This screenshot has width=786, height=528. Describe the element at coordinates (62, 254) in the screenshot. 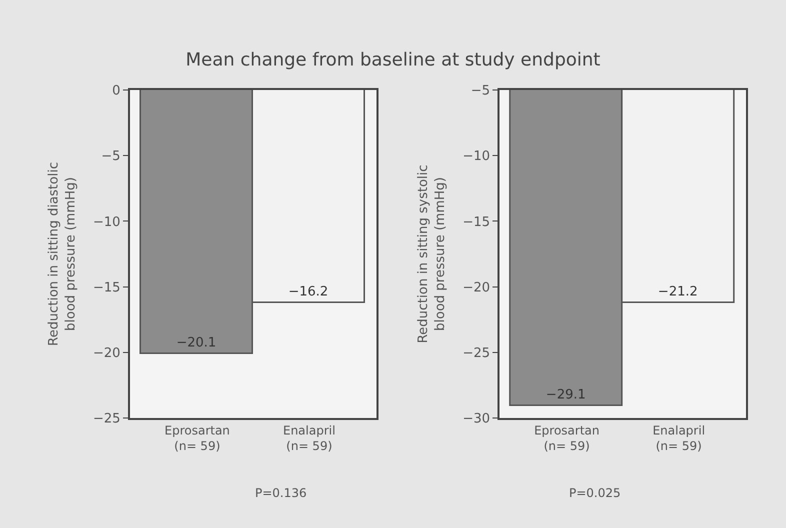

I see `y-axis-title: Reduction in sitting diastolic blood pressure (mmHg)` at that location.